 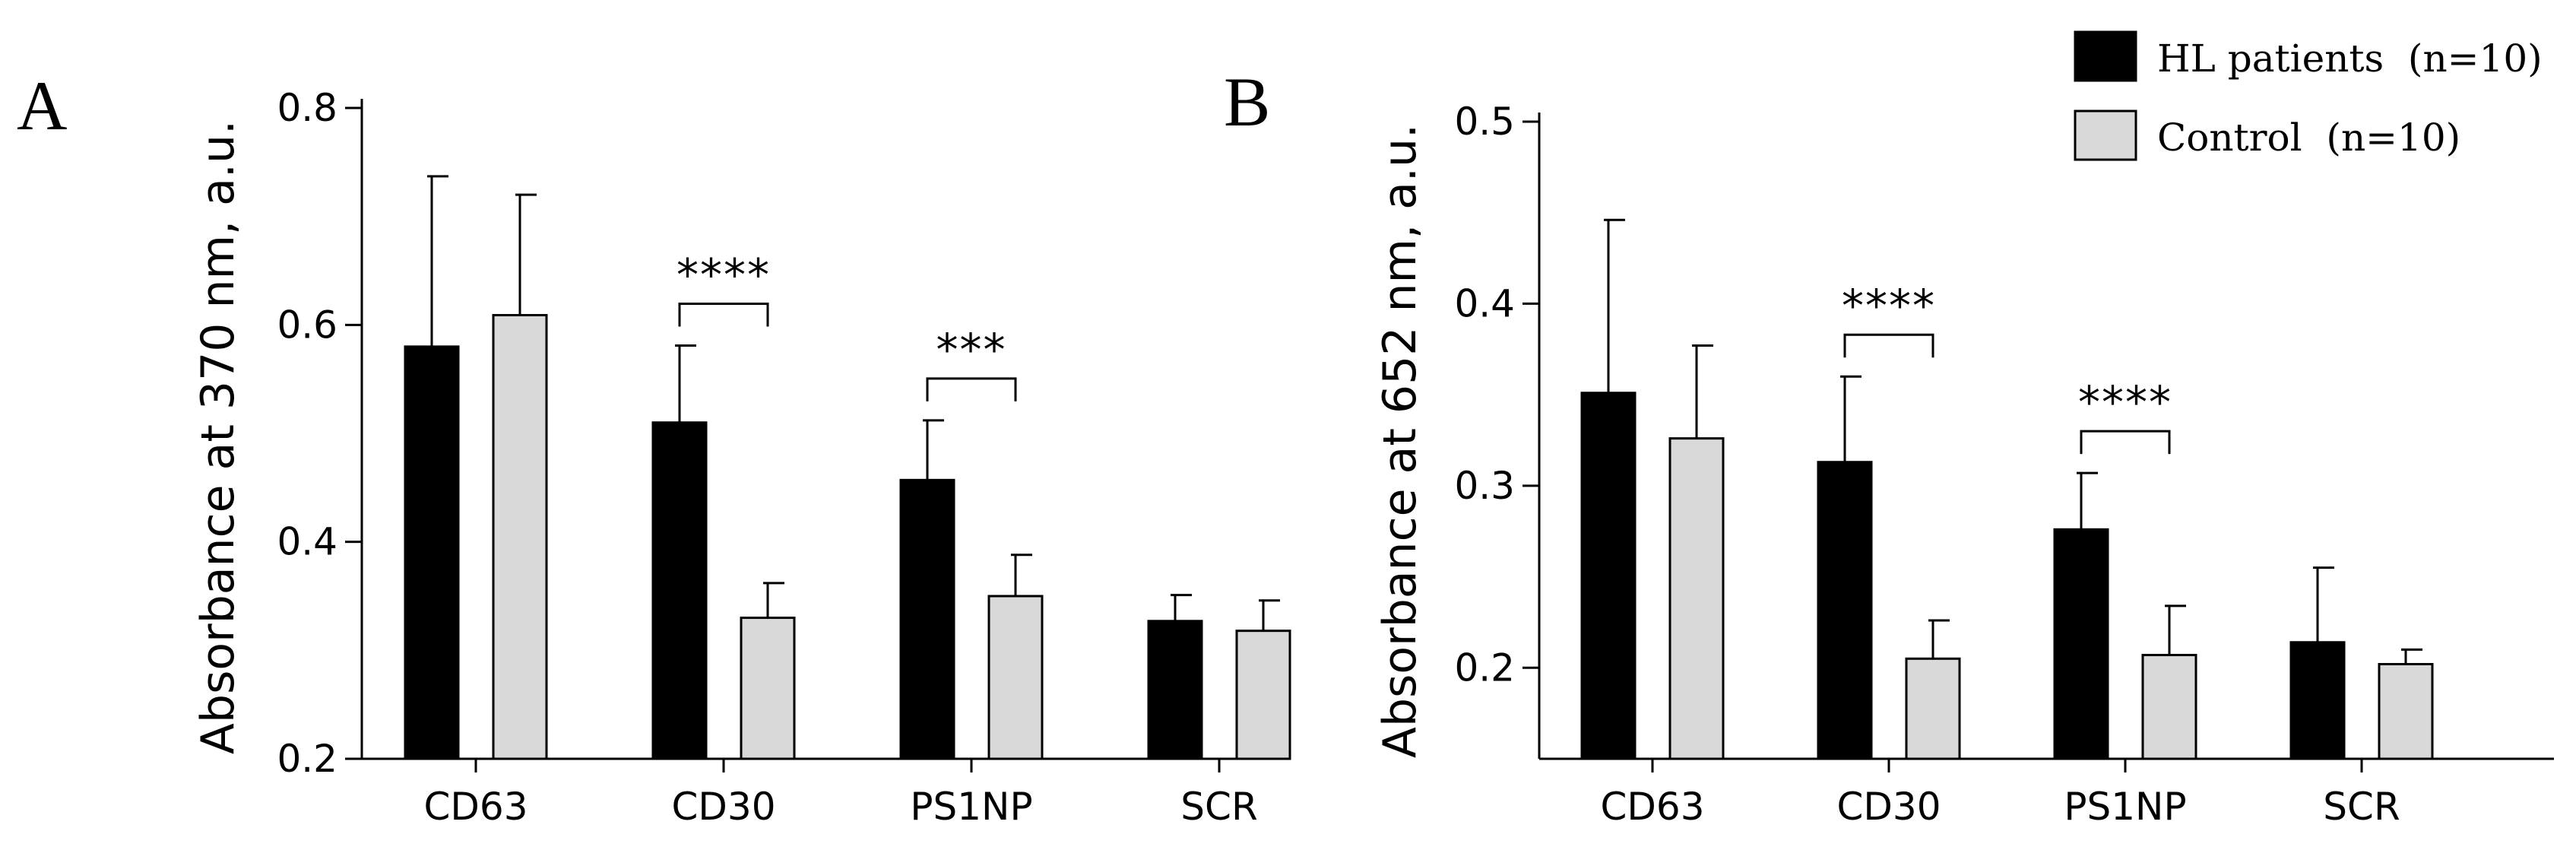 I want to click on legend-swatch-control, so click(x=2105, y=135).